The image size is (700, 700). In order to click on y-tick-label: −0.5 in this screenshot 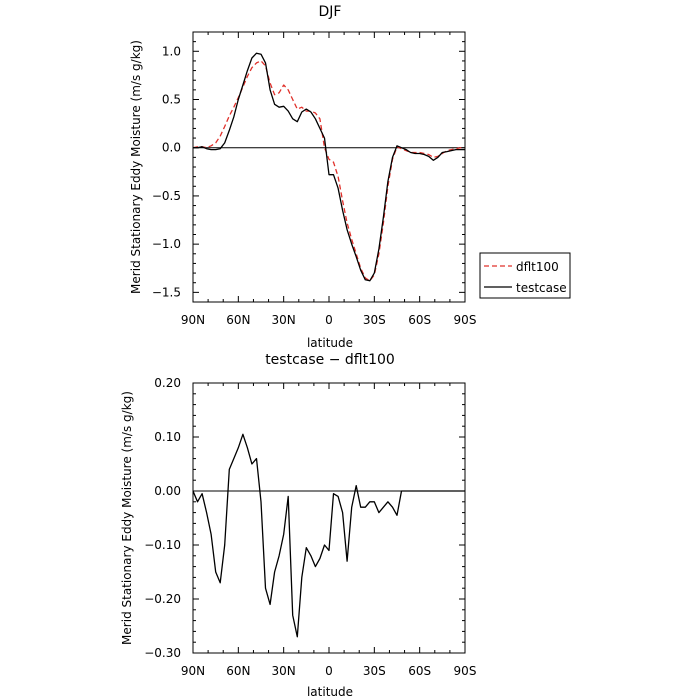, I will do `click(166, 196)`.